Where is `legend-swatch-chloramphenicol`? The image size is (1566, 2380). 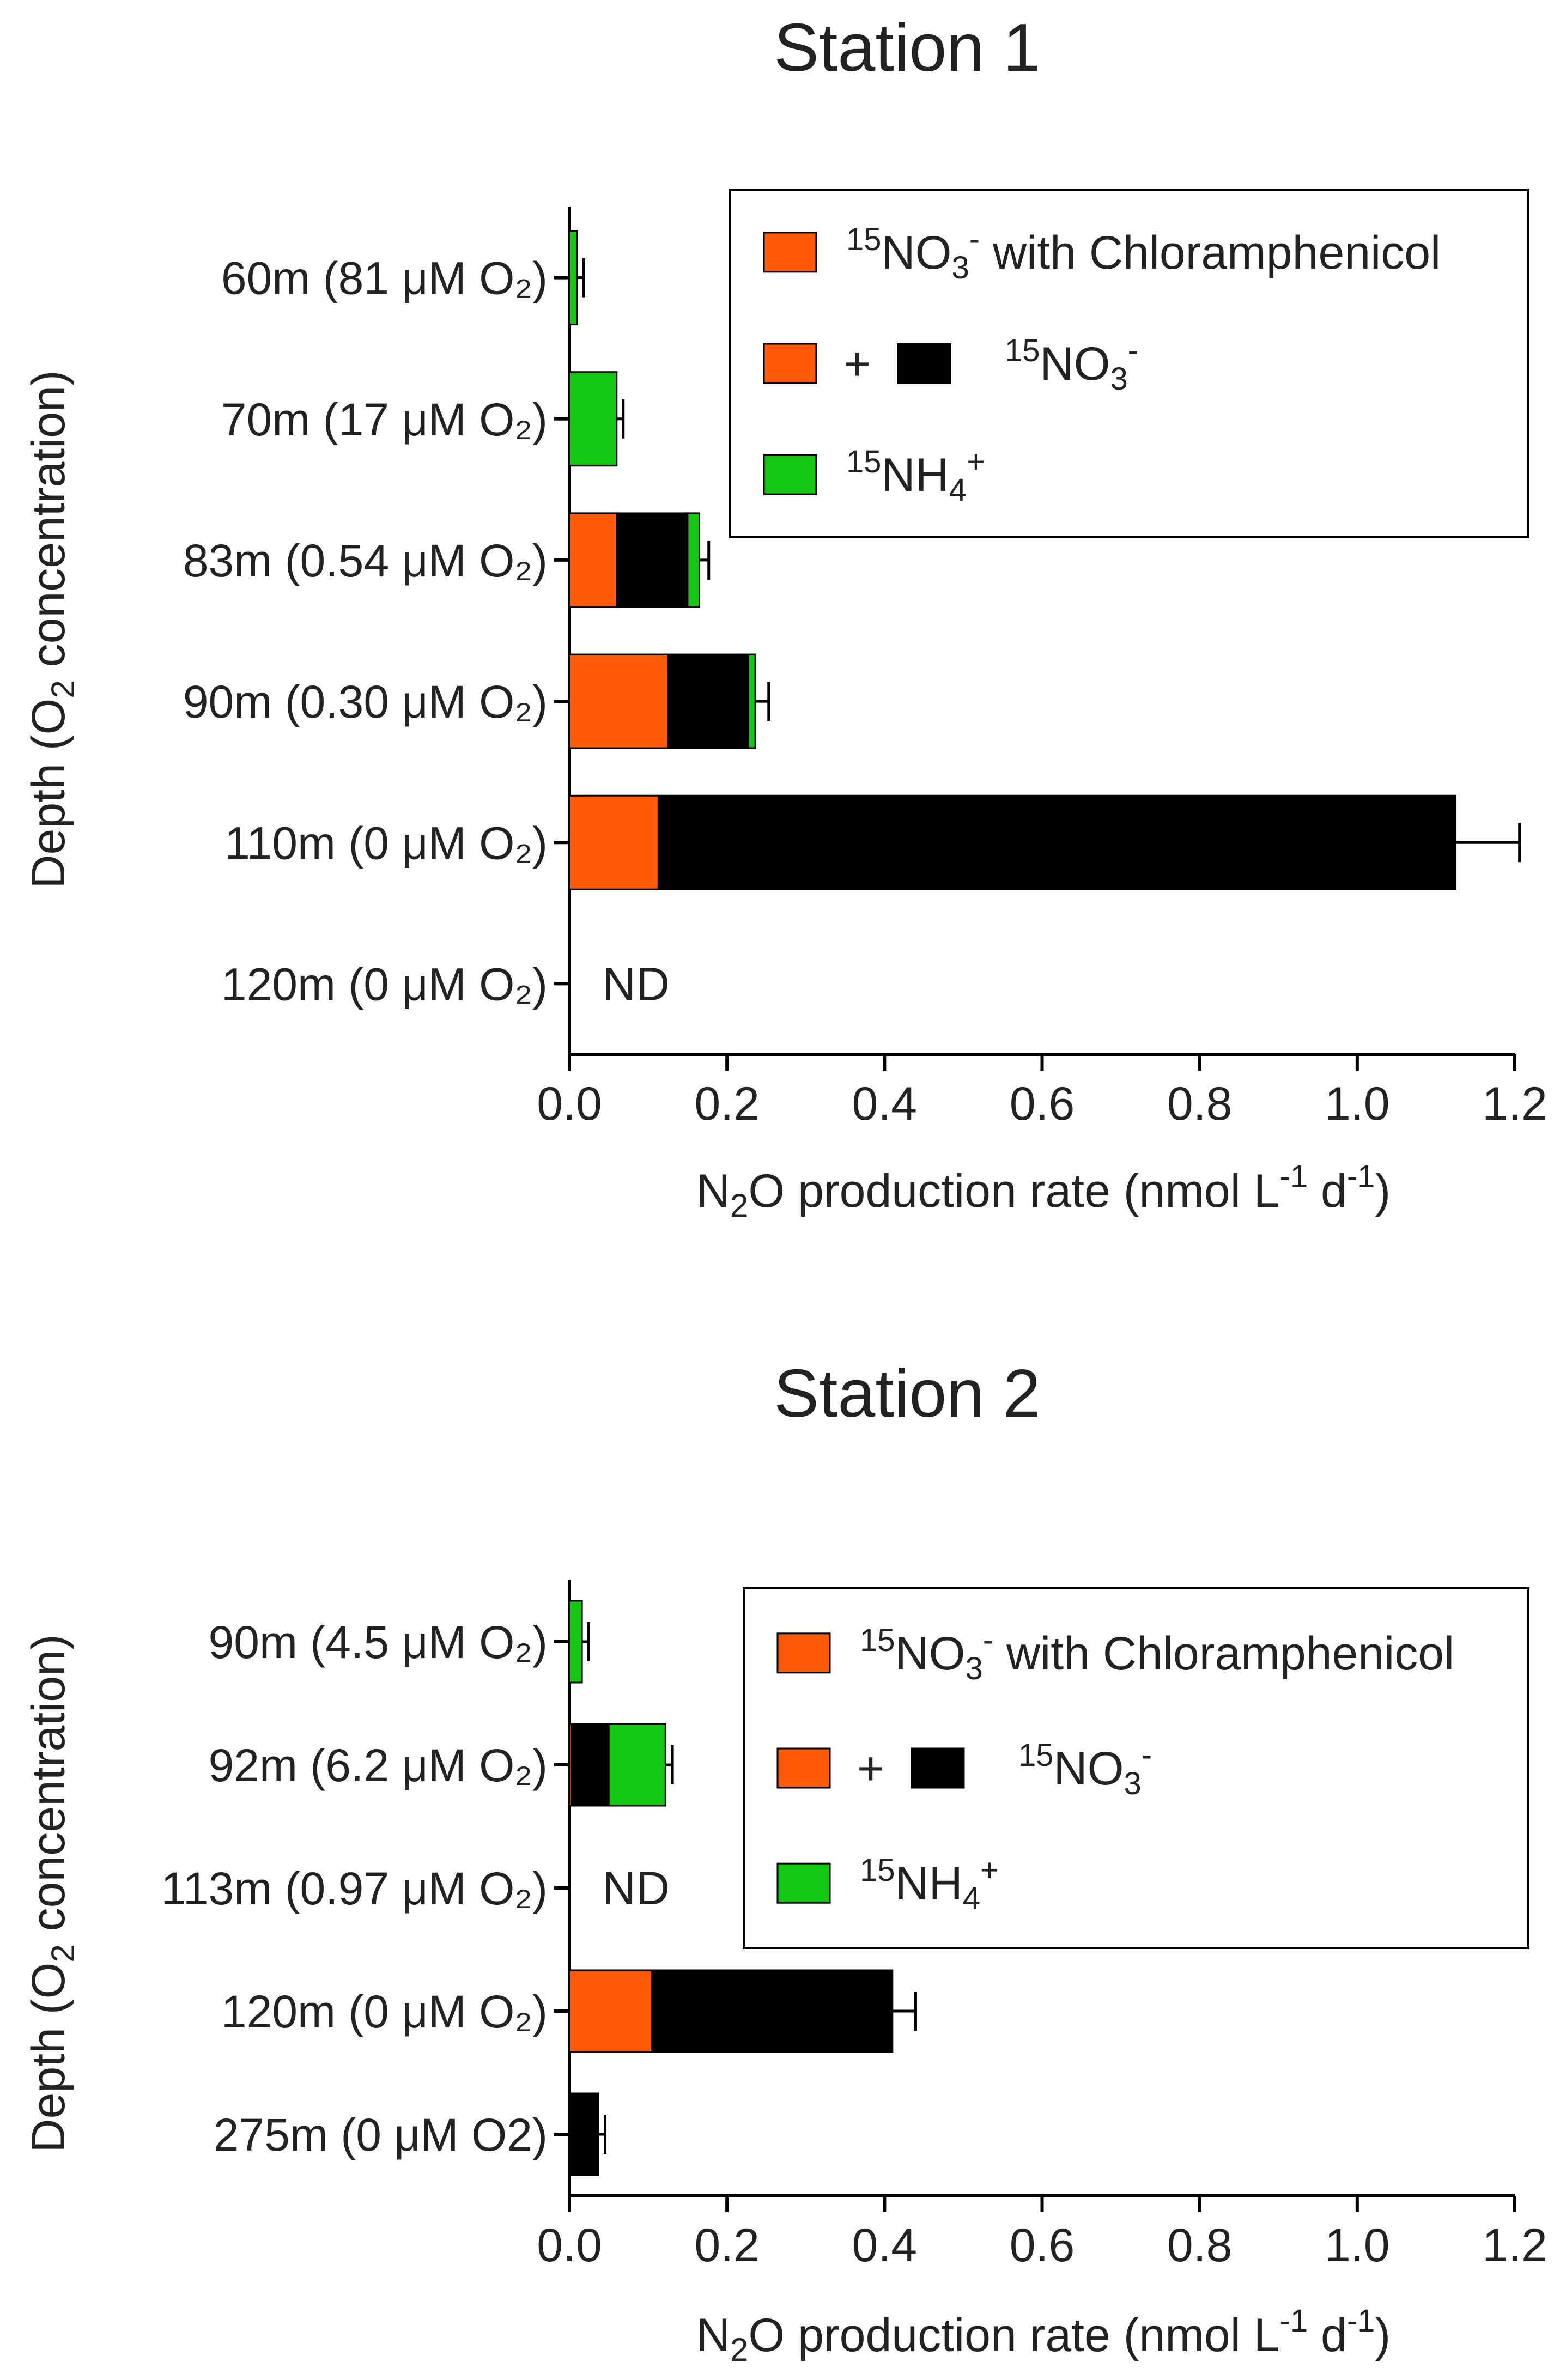
legend-swatch-chloramphenicol is located at coordinates (790, 252).